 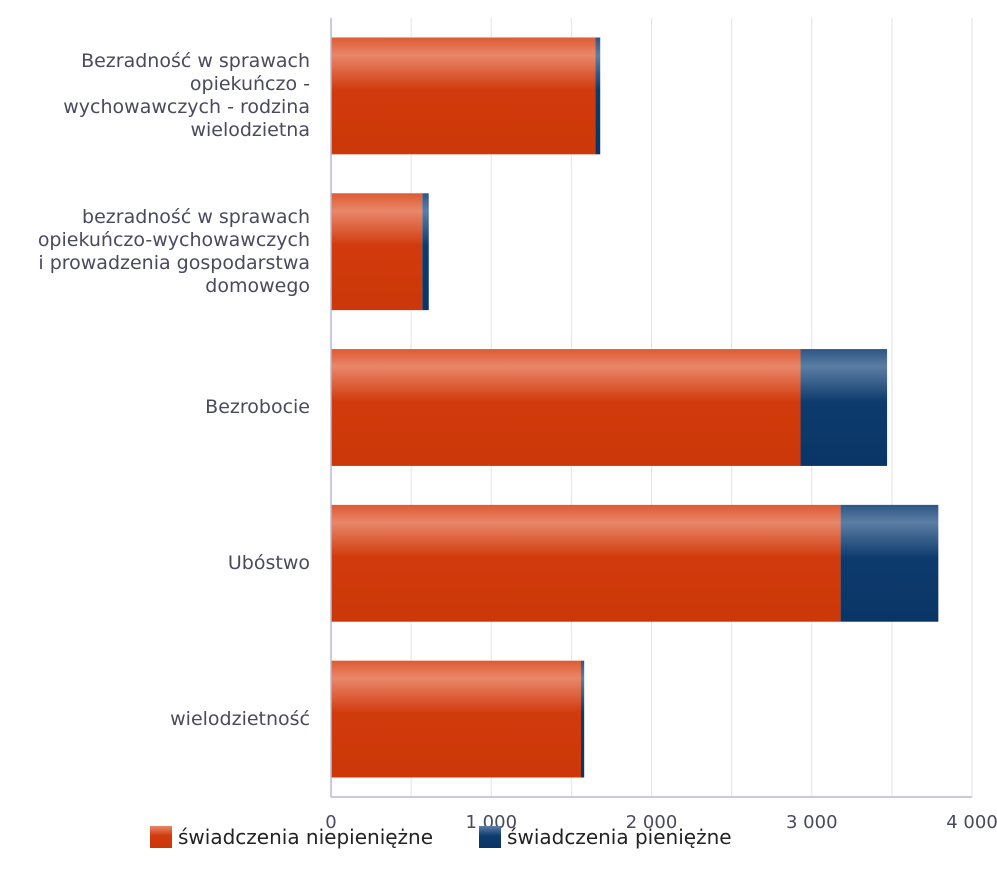 I want to click on category-label: wielodzietność, so click(x=240, y=718).